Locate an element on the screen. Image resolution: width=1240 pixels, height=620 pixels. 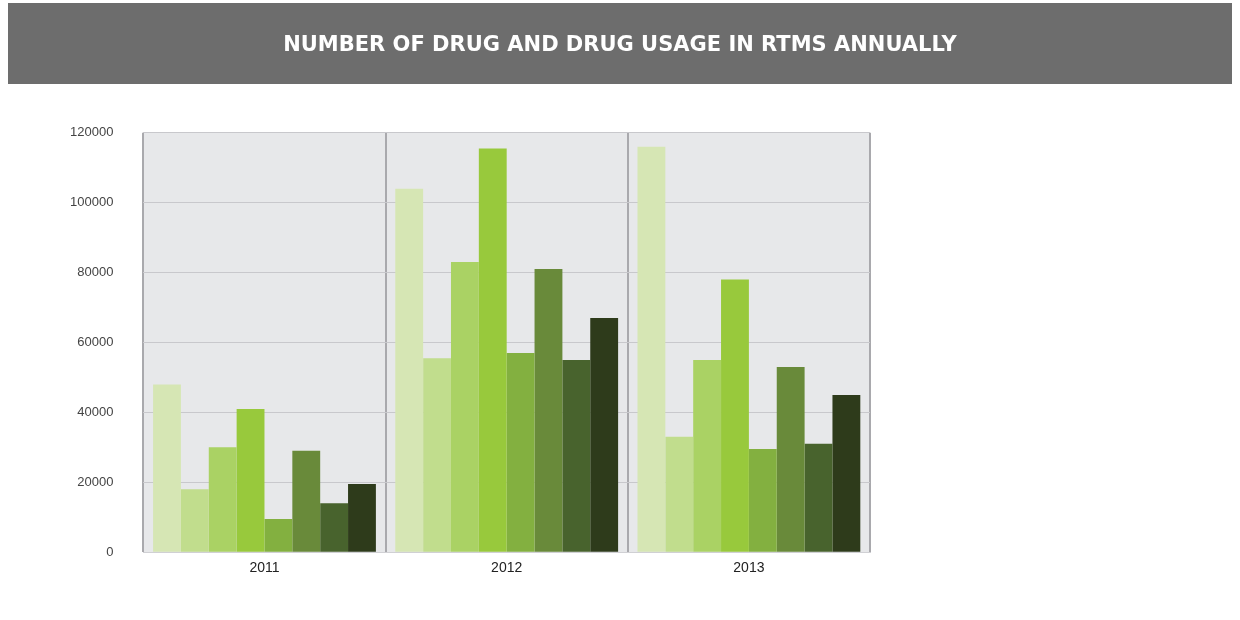
x-tick-label: 2013 is located at coordinates (749, 567).